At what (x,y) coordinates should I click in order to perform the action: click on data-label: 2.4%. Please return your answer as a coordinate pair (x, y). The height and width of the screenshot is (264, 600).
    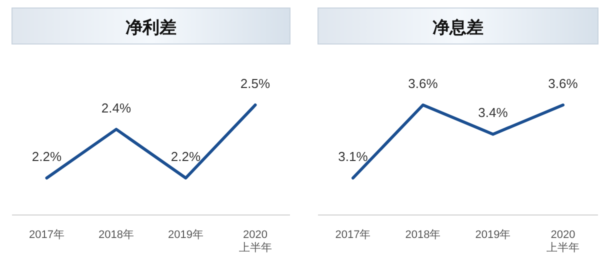
    Looking at the image, I should click on (116, 108).